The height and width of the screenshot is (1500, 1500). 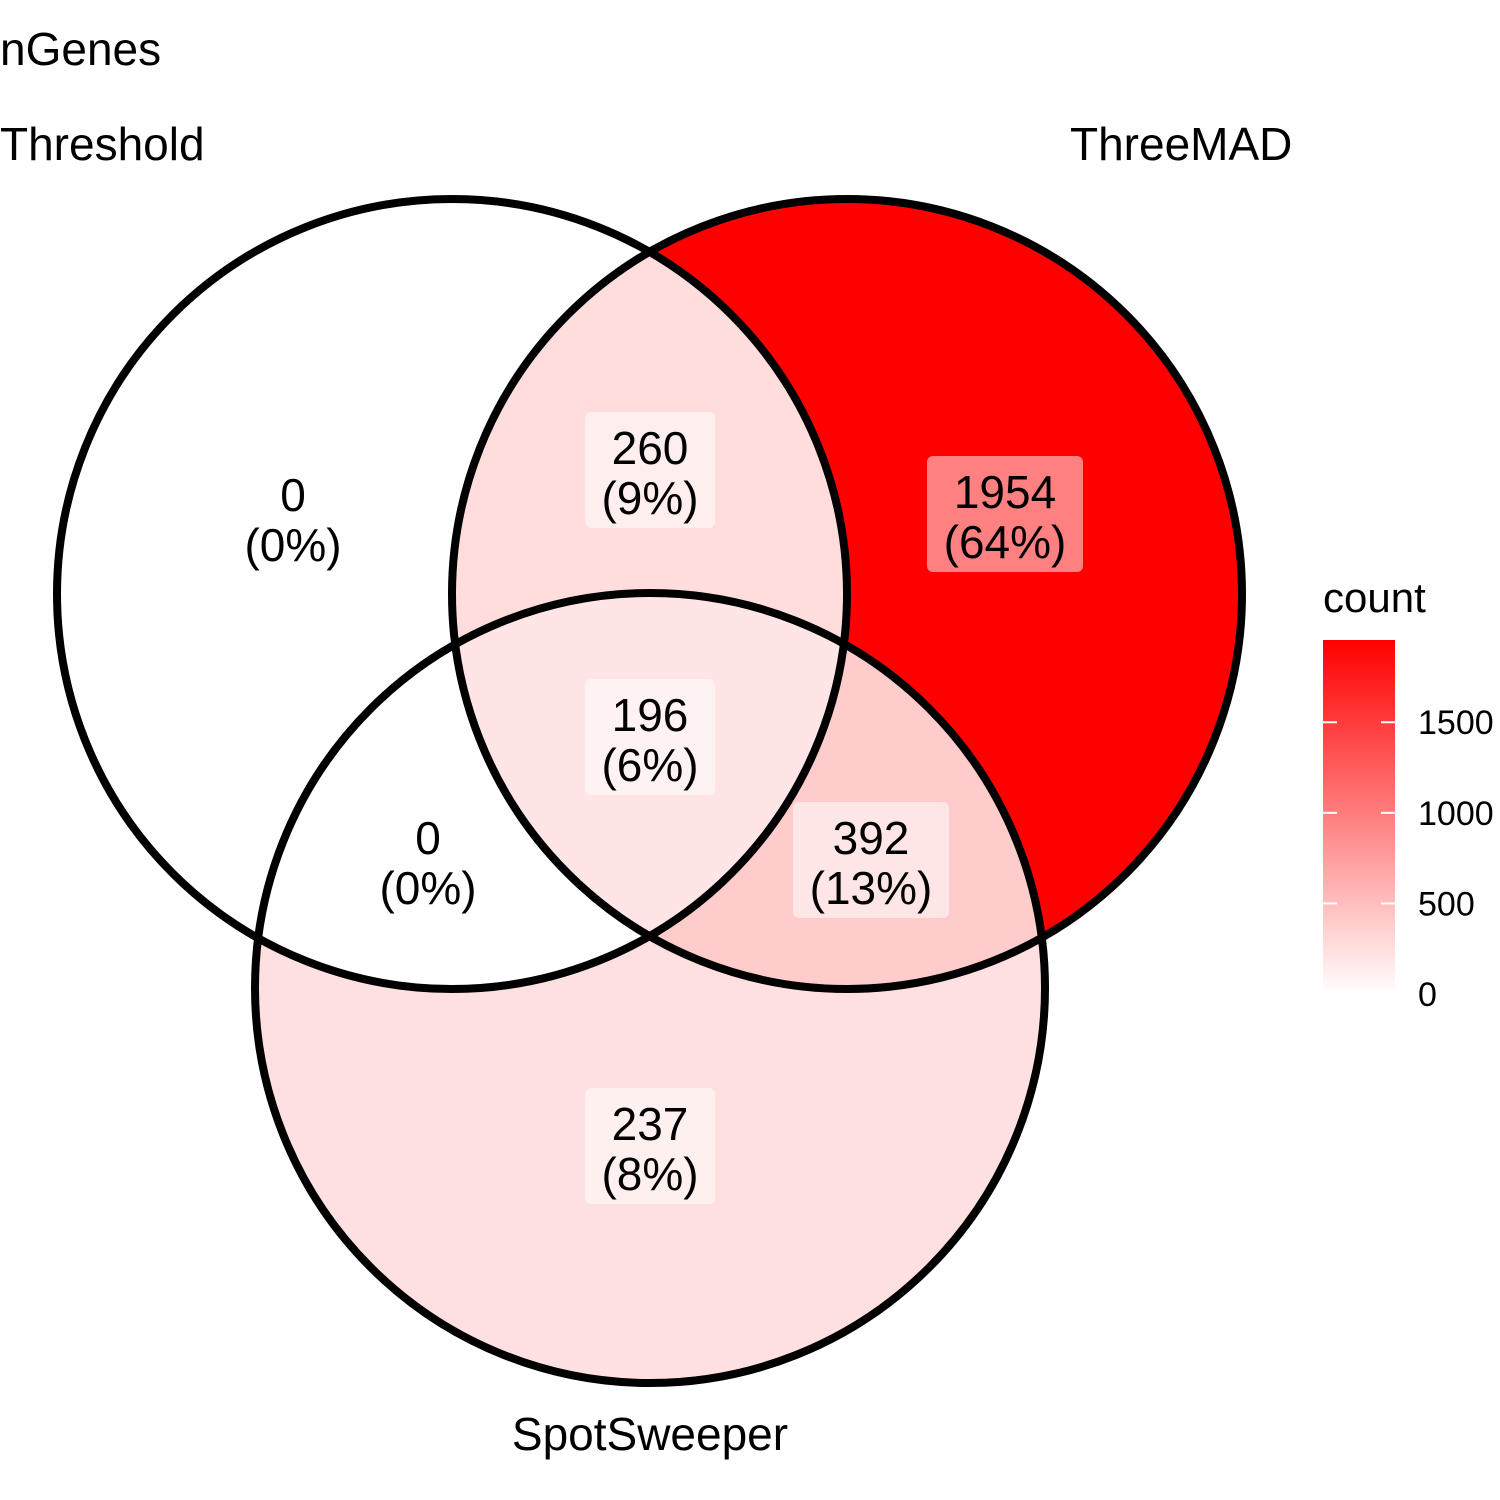 What do you see at coordinates (649, 765) in the screenshot?
I see `region-threshold-threemad-spotsweeper-percent: (6%)` at bounding box center [649, 765].